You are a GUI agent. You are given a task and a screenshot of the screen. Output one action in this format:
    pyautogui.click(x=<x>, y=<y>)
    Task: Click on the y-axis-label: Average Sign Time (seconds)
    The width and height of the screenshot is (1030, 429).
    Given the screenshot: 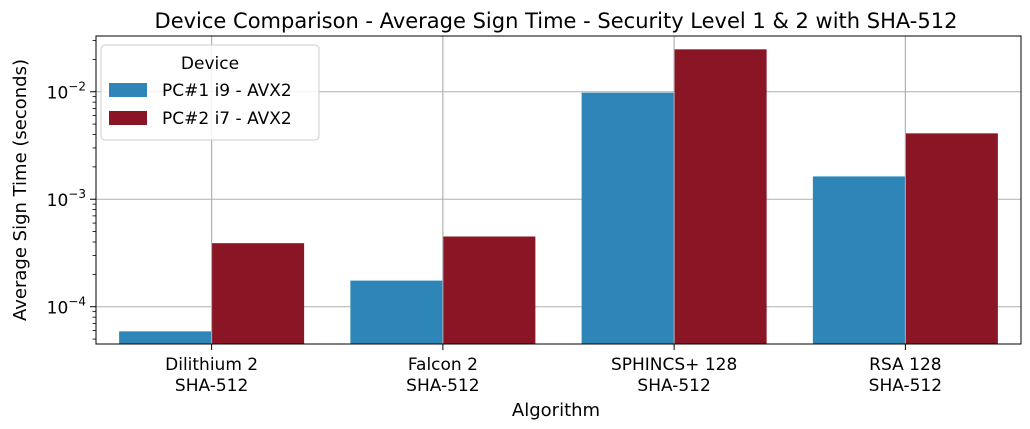 What is the action you would take?
    pyautogui.click(x=20, y=190)
    